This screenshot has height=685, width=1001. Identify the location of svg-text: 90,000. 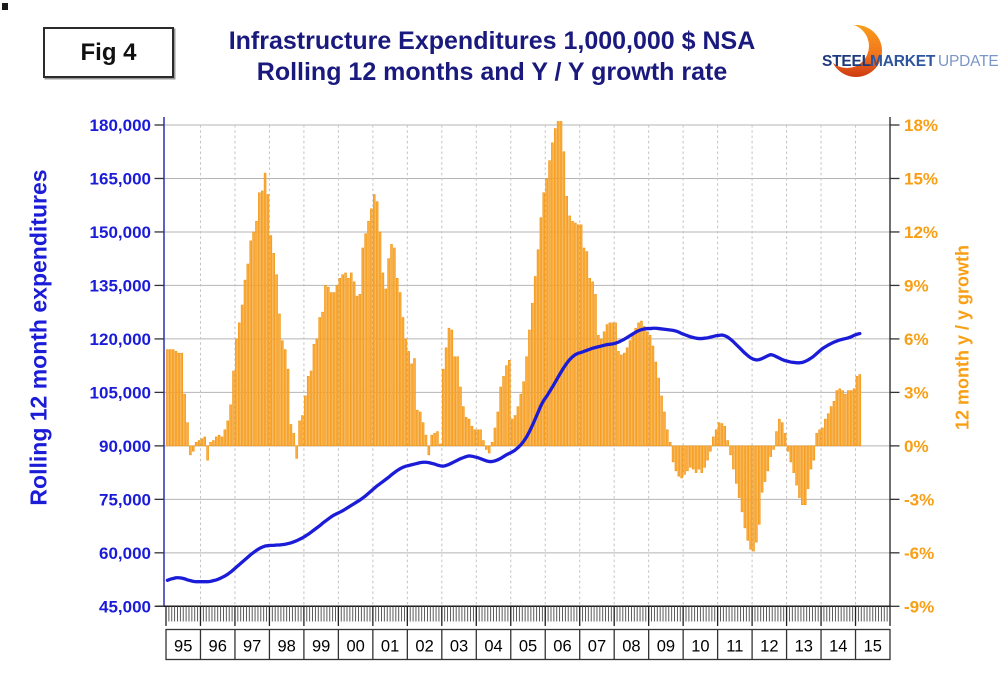
(125, 446).